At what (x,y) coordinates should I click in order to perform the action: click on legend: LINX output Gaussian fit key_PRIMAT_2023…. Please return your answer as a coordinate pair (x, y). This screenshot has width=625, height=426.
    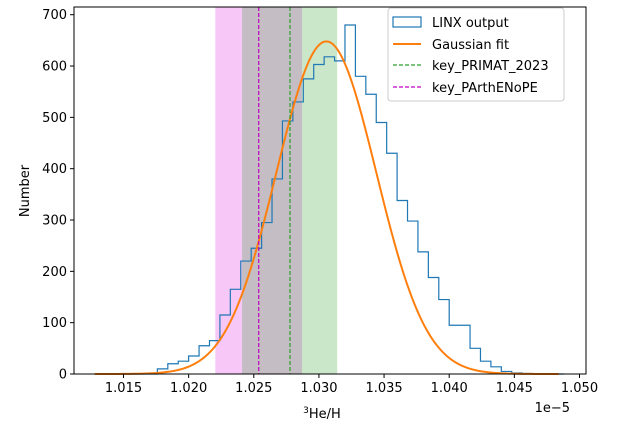
    Looking at the image, I should click on (476, 54).